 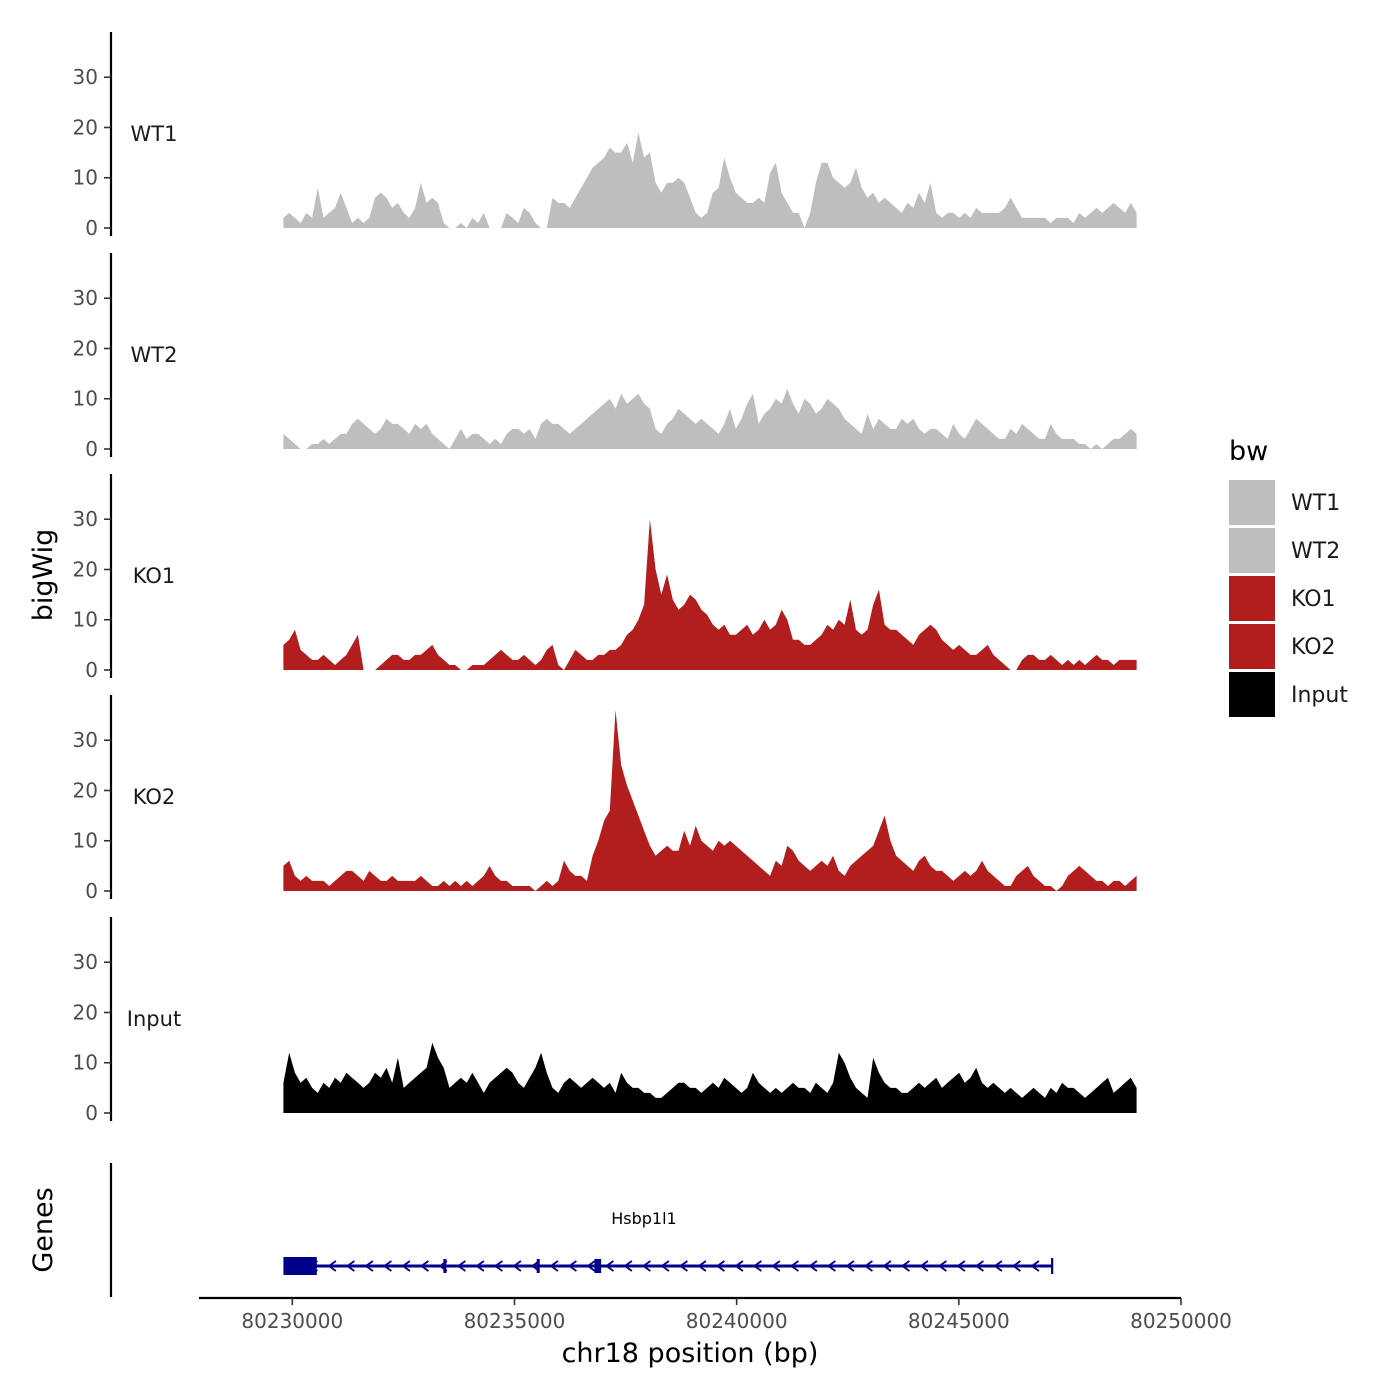 I want to click on track-label-wt1: WT1, so click(x=154, y=134).